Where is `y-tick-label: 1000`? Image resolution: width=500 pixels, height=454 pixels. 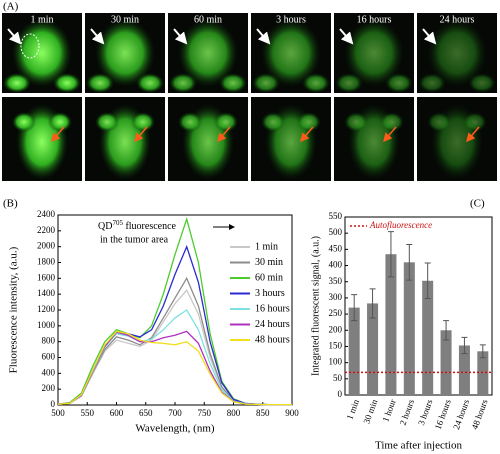
y-tick-label: 1000 is located at coordinates (46, 325).